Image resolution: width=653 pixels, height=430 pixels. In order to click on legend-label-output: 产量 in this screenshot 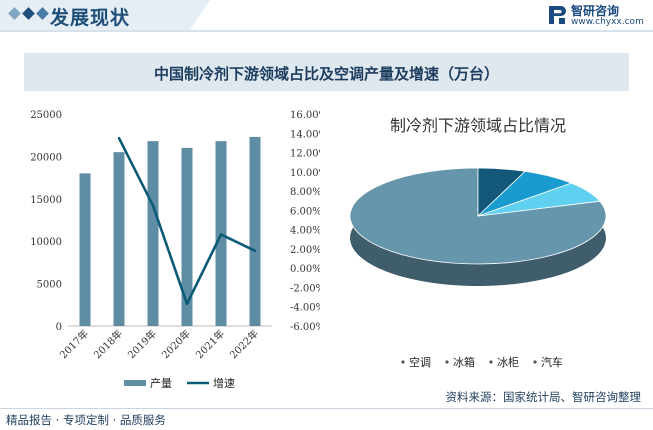, I will do `click(161, 383)`.